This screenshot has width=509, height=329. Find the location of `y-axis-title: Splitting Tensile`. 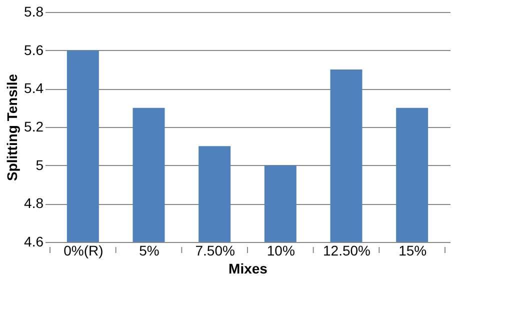

y-axis-title: Splitting Tensile is located at coordinates (12, 128).